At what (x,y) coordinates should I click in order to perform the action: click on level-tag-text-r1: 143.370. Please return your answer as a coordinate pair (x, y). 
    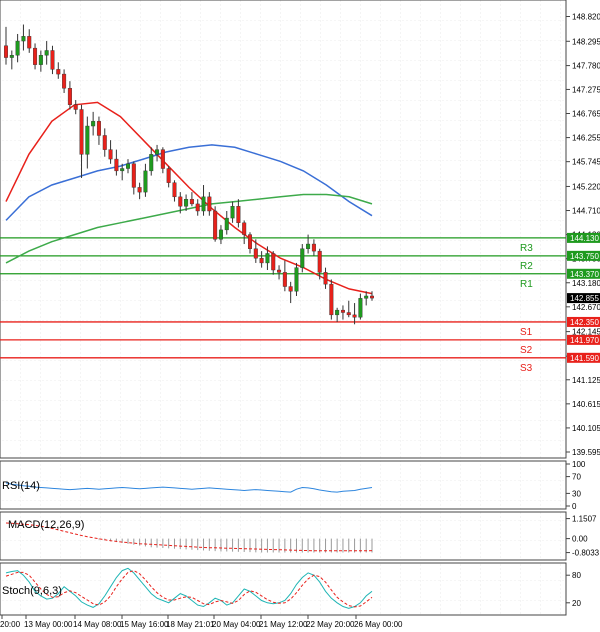
    Looking at the image, I should click on (584, 274).